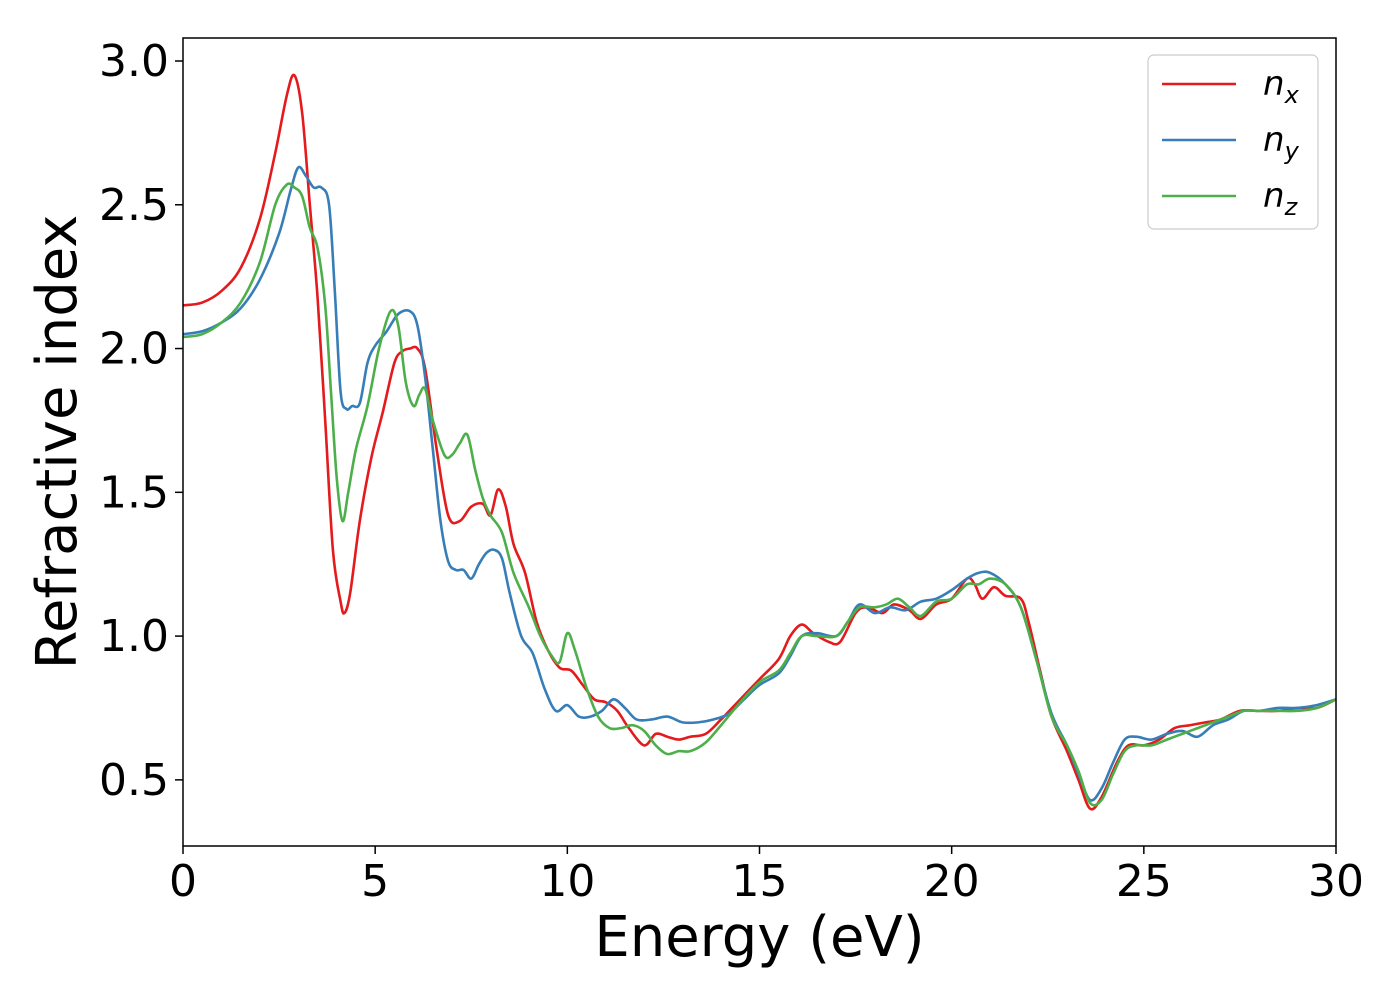 This screenshot has width=1400, height=1000. I want to click on y-tick-label: 1.5, so click(134, 492).